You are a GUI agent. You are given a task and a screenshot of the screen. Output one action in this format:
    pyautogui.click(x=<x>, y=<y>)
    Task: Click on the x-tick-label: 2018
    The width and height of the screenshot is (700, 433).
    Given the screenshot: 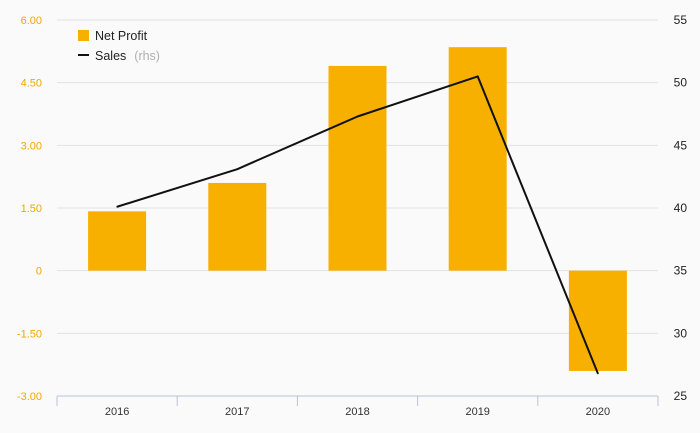 What is the action you would take?
    pyautogui.click(x=357, y=412)
    